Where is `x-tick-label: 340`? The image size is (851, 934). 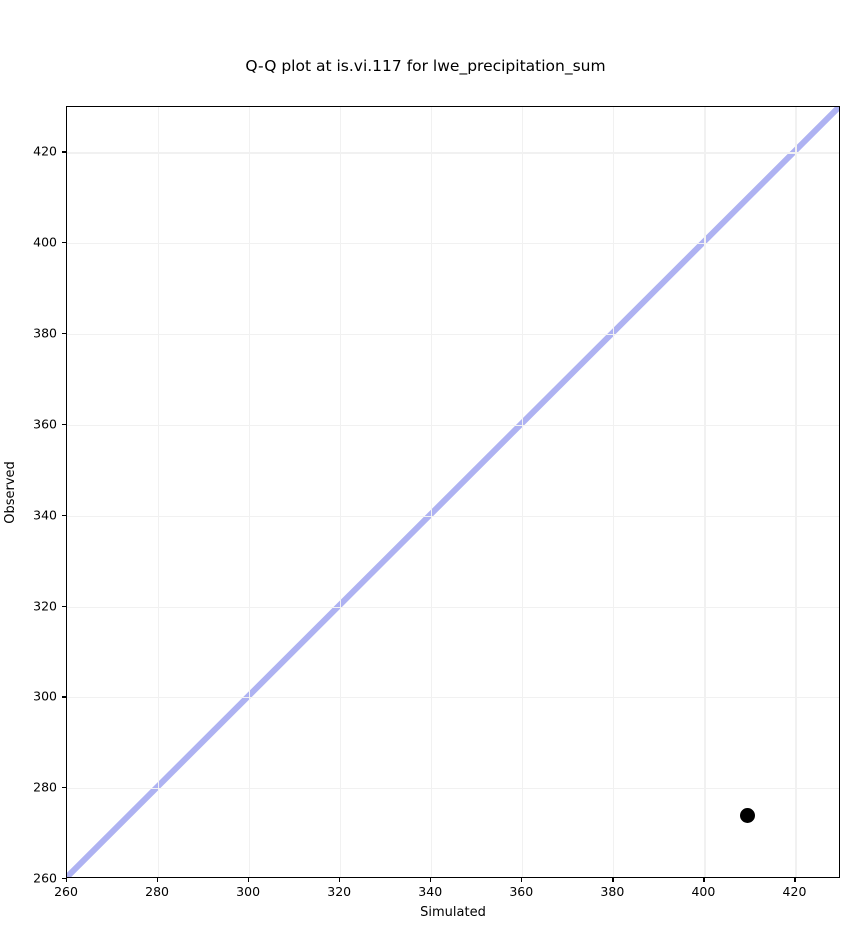 x-tick-label: 340 is located at coordinates (430, 891).